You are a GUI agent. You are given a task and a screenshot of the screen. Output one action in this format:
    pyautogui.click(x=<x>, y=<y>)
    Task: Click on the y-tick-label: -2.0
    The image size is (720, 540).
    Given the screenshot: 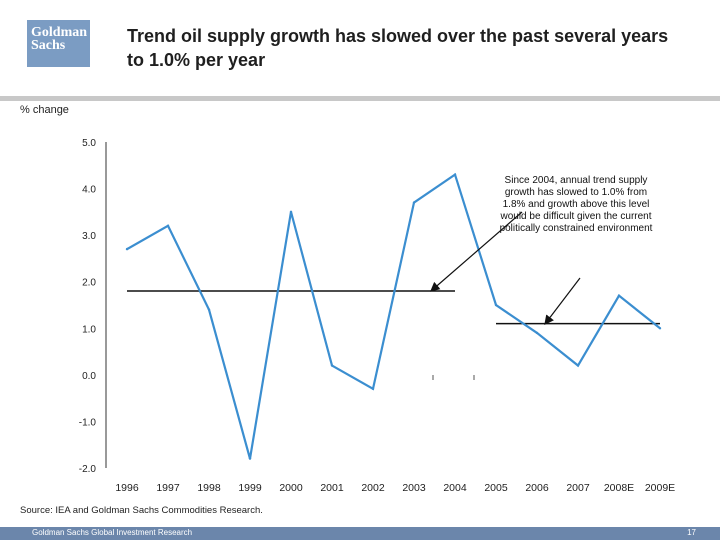 What is the action you would take?
    pyautogui.click(x=88, y=469)
    